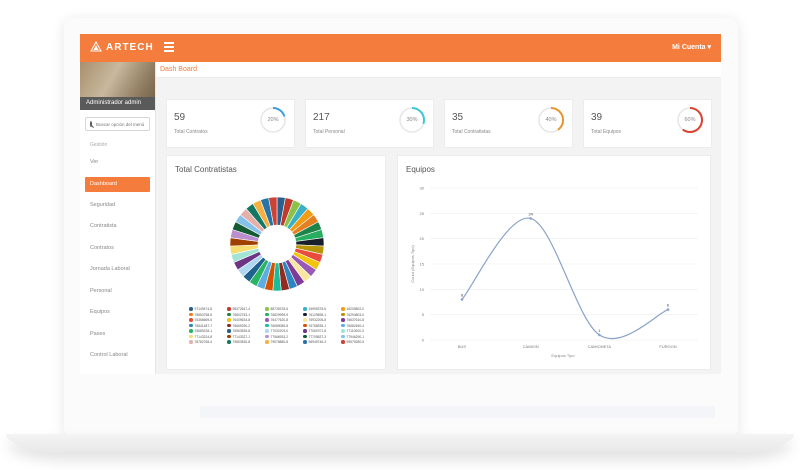 The width and height of the screenshot is (800, 470). Describe the element at coordinates (241, 331) in the screenshot. I see `legend-label: 76963539-8` at that location.